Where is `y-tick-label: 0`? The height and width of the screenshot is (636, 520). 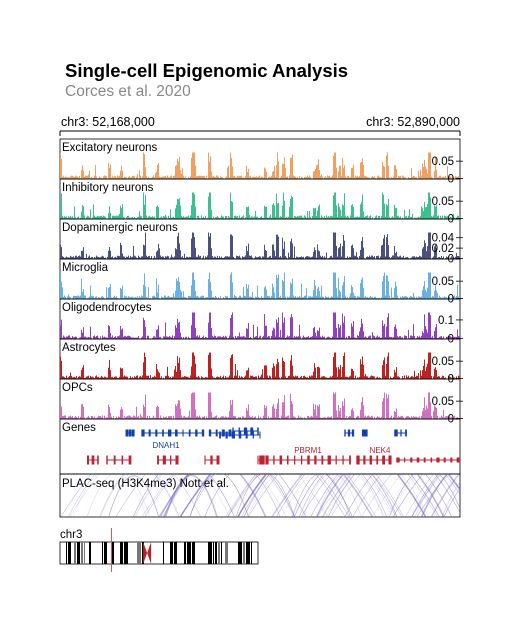 y-tick-label: 0 is located at coordinates (451, 340).